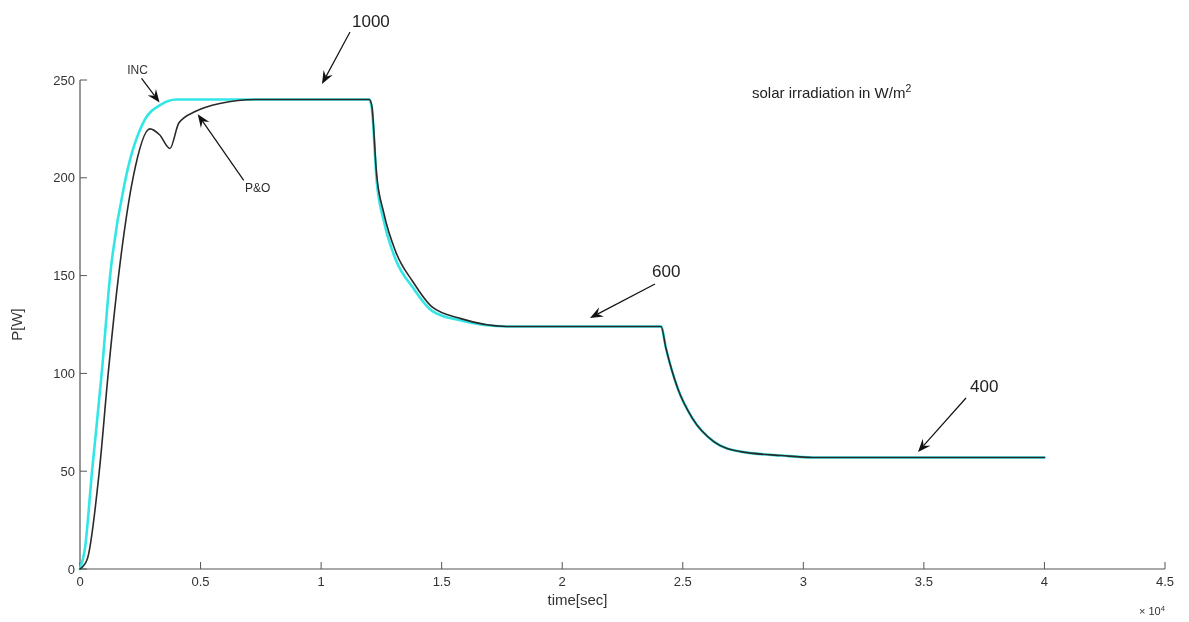 This screenshot has height=622, width=1189. What do you see at coordinates (321, 581) in the screenshot?
I see `x-tick-label: 1` at bounding box center [321, 581].